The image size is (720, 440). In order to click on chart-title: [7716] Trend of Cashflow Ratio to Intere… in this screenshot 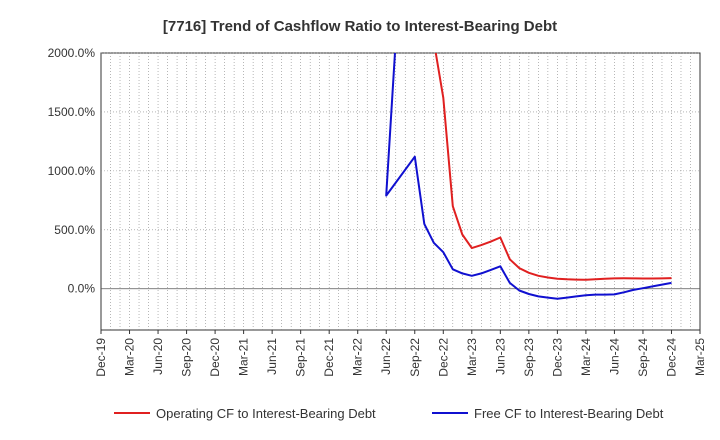, I will do `click(360, 26)`.